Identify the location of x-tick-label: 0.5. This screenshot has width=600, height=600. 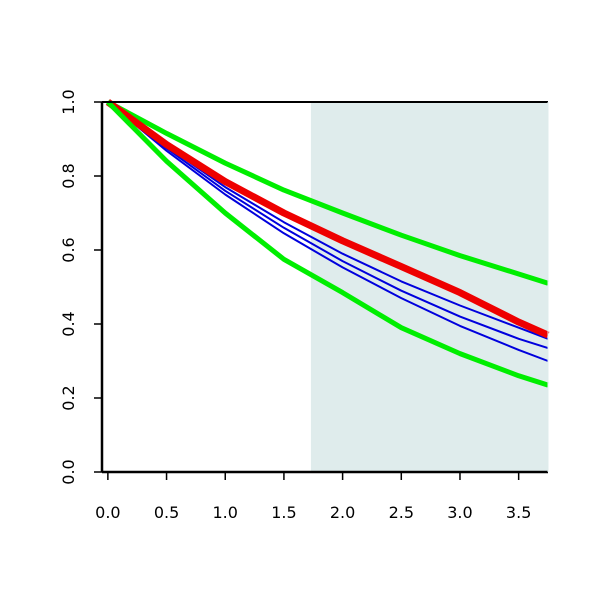
(166, 512).